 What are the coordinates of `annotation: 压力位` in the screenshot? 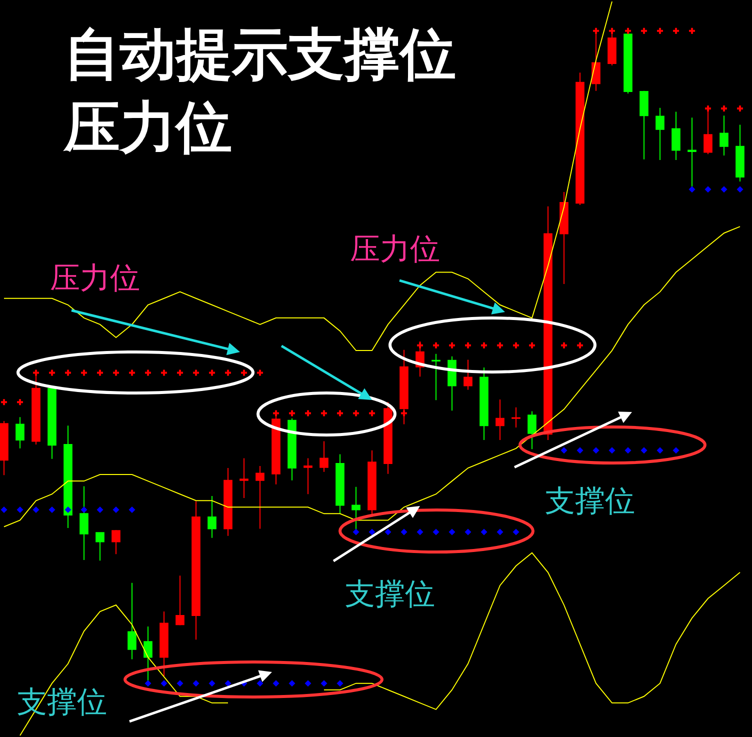 It's located at (395, 249).